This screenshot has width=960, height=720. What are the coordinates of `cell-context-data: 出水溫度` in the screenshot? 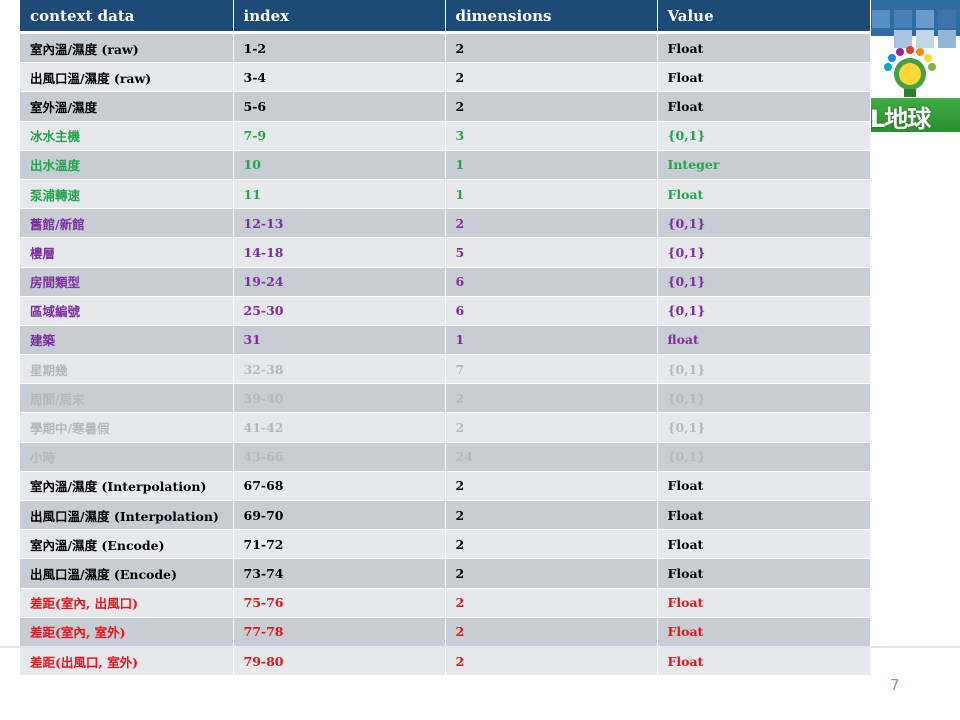 It's located at (127, 165).